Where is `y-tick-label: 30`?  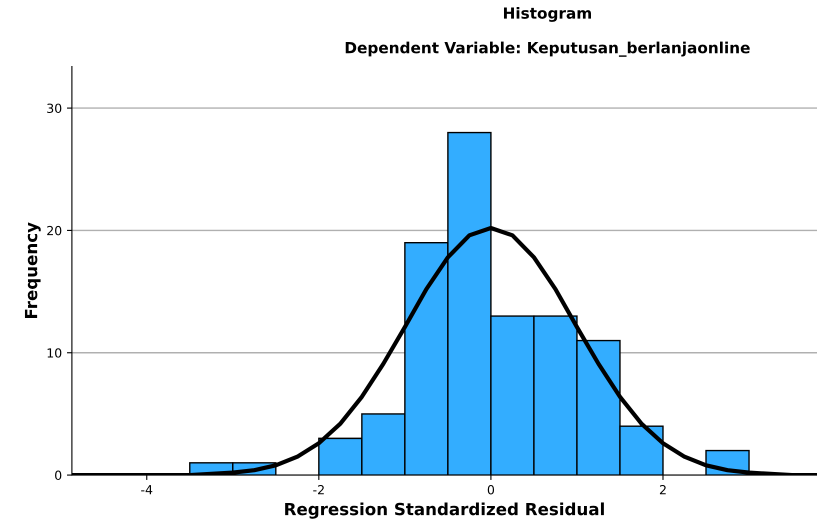 y-tick-label: 30 is located at coordinates (54, 109).